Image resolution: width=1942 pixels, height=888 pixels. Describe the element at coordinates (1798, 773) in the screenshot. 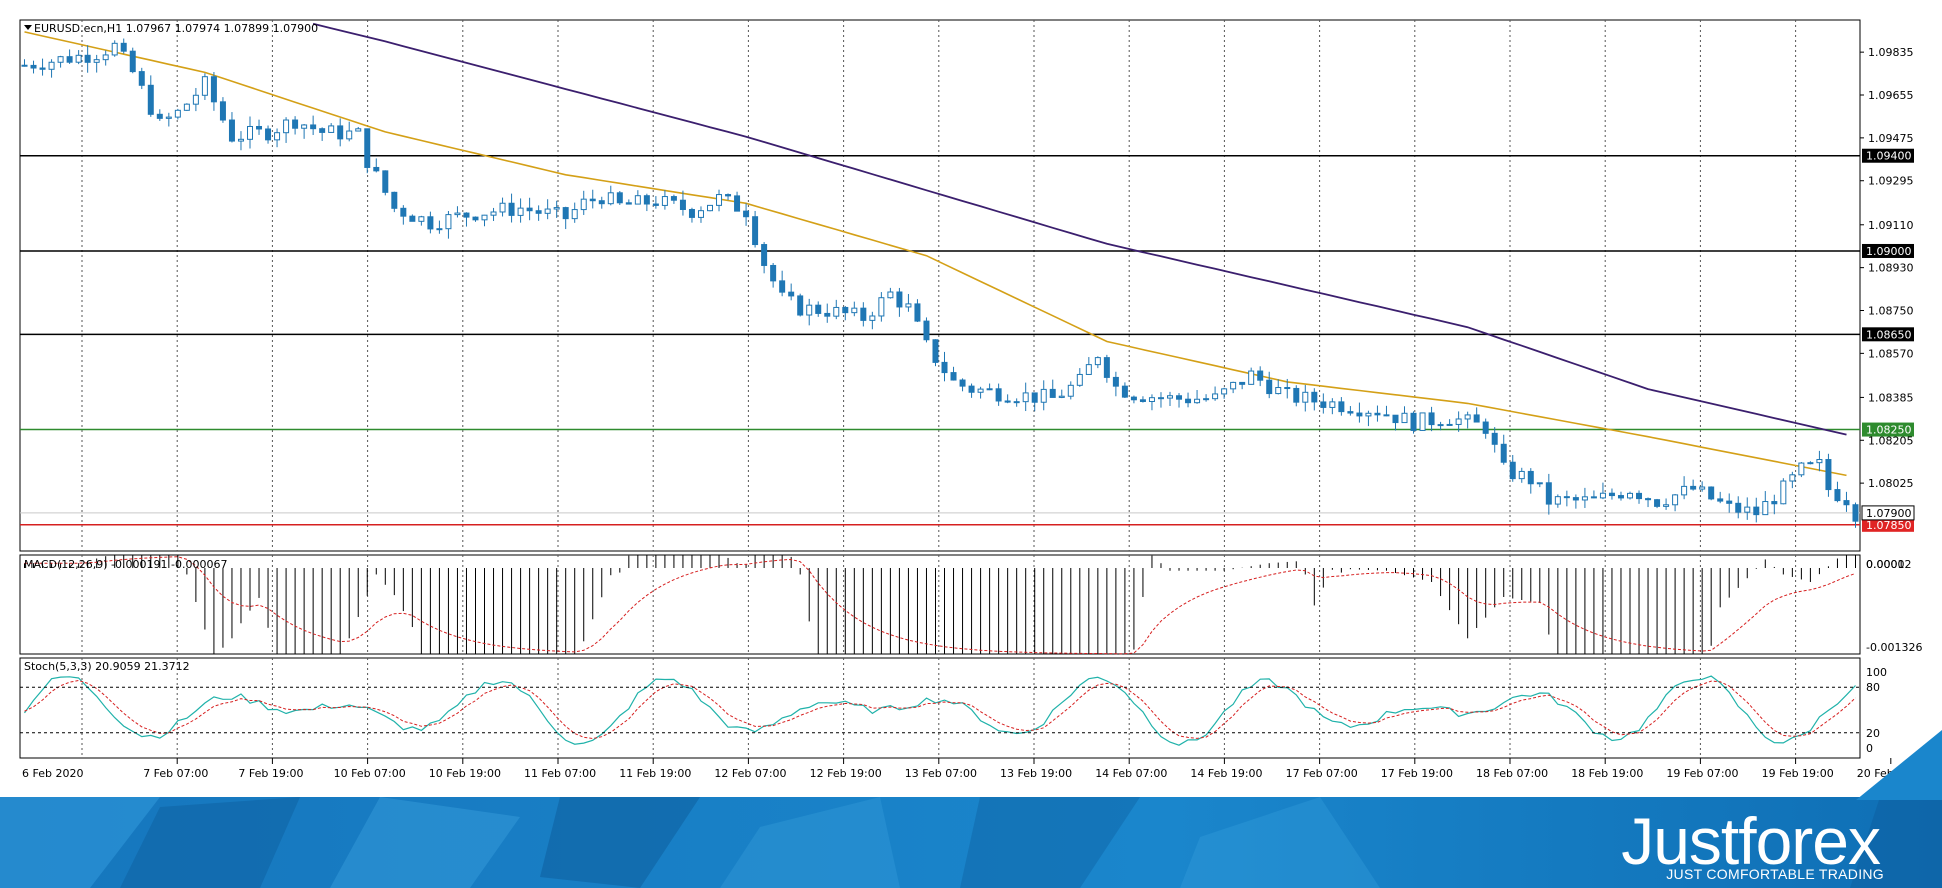

I see `time-tick-label: 19 Feb 19:00` at that location.